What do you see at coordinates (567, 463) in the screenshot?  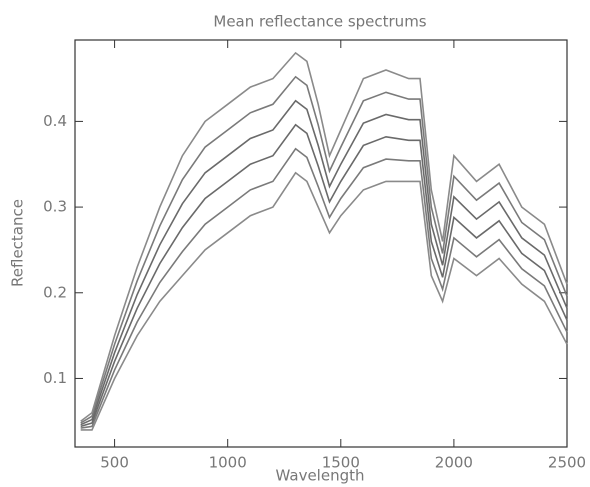 I see `x-tick-label: 2500` at bounding box center [567, 463].